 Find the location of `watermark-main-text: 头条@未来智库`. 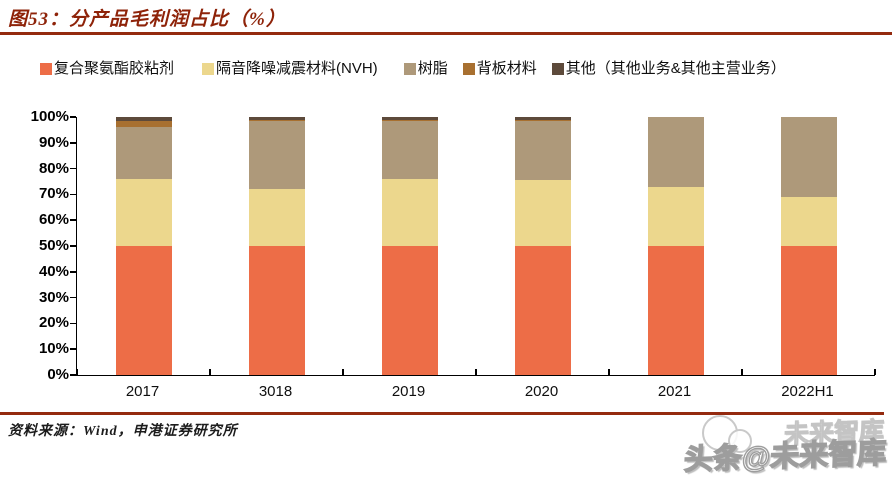

watermark-main-text: 头条@未来智库 is located at coordinates (784, 457).